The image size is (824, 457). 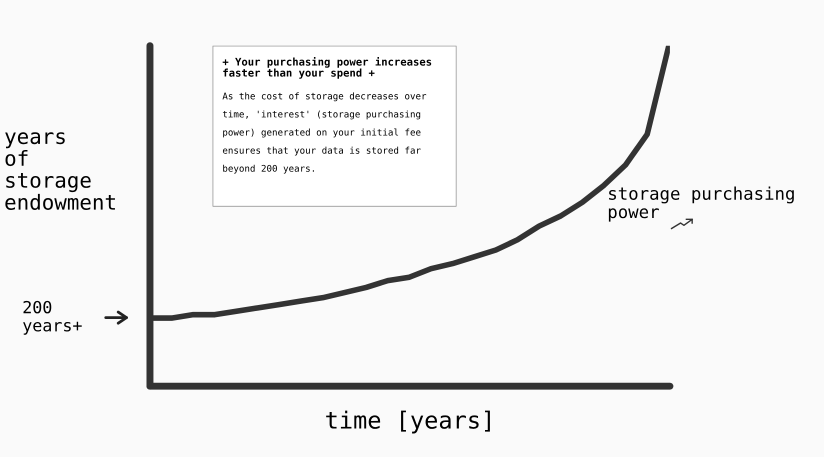 I want to click on series-label: storage purchasing power, so click(x=701, y=204).